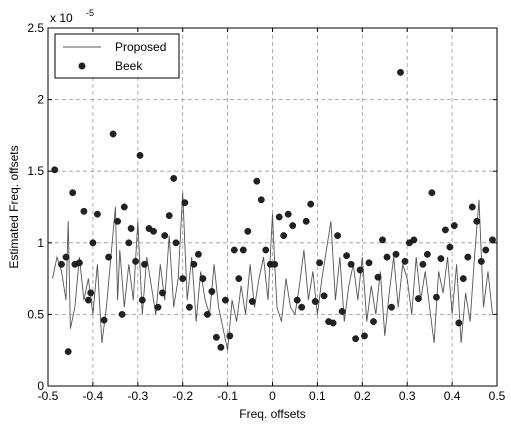  What do you see at coordinates (35, 314) in the screenshot?
I see `y-tick-label: 0.5` at bounding box center [35, 314].